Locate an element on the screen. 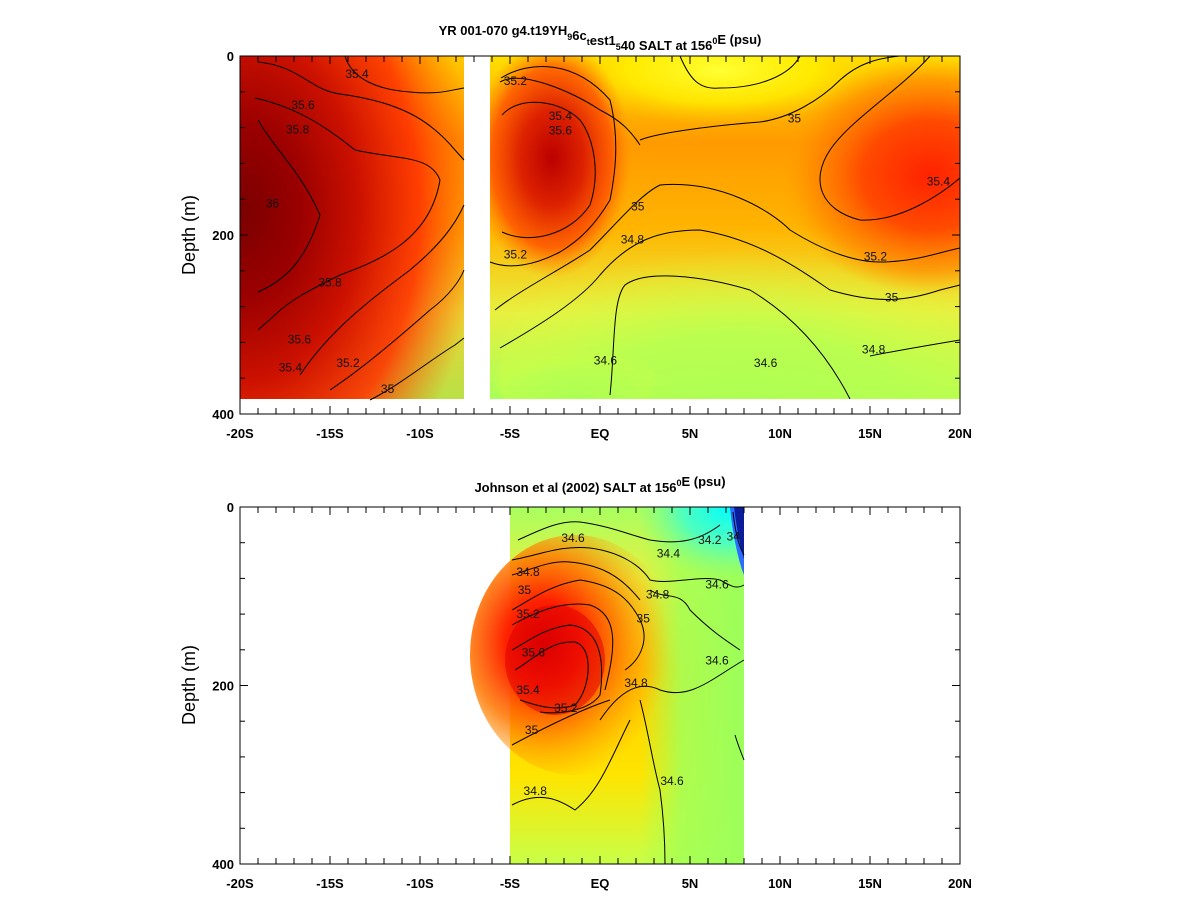  bottom-y-tick-labels: 0 200 400 is located at coordinates (223, 686).